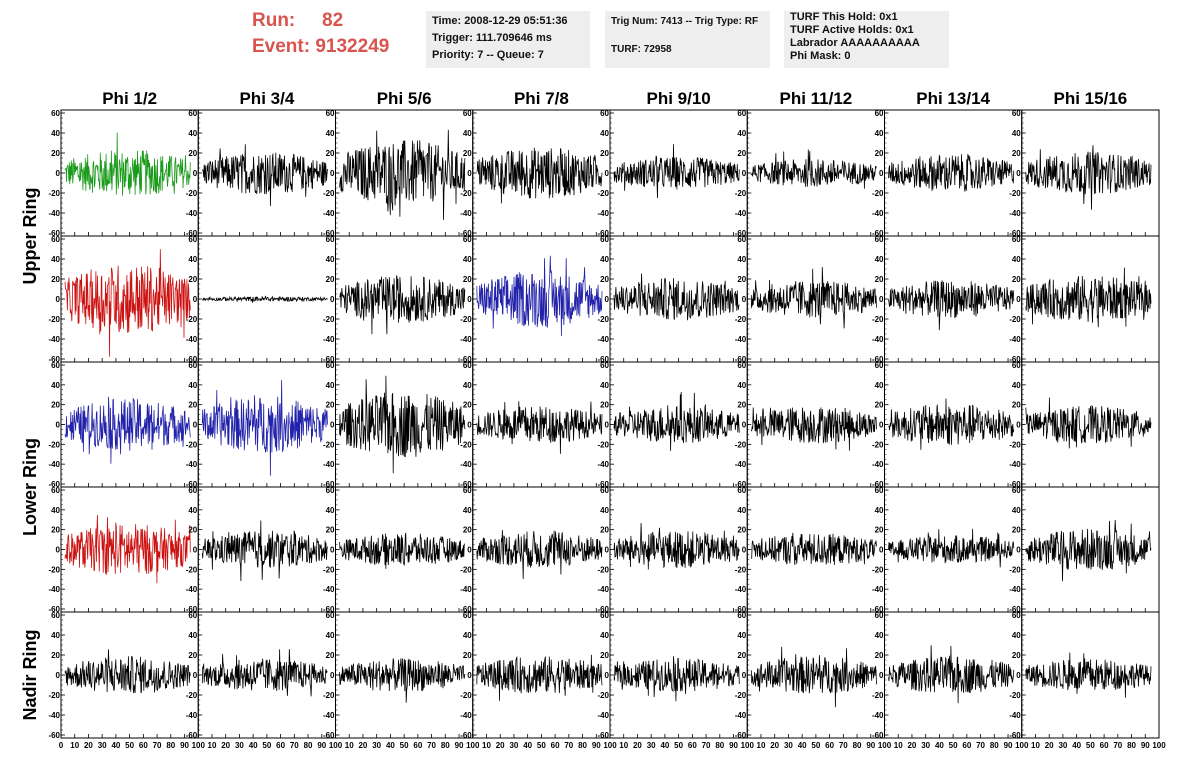 The width and height of the screenshot is (1196, 772). I want to click on trig-num-text: Trig Num: 7413 -- Trig Type: RF, so click(685, 21).